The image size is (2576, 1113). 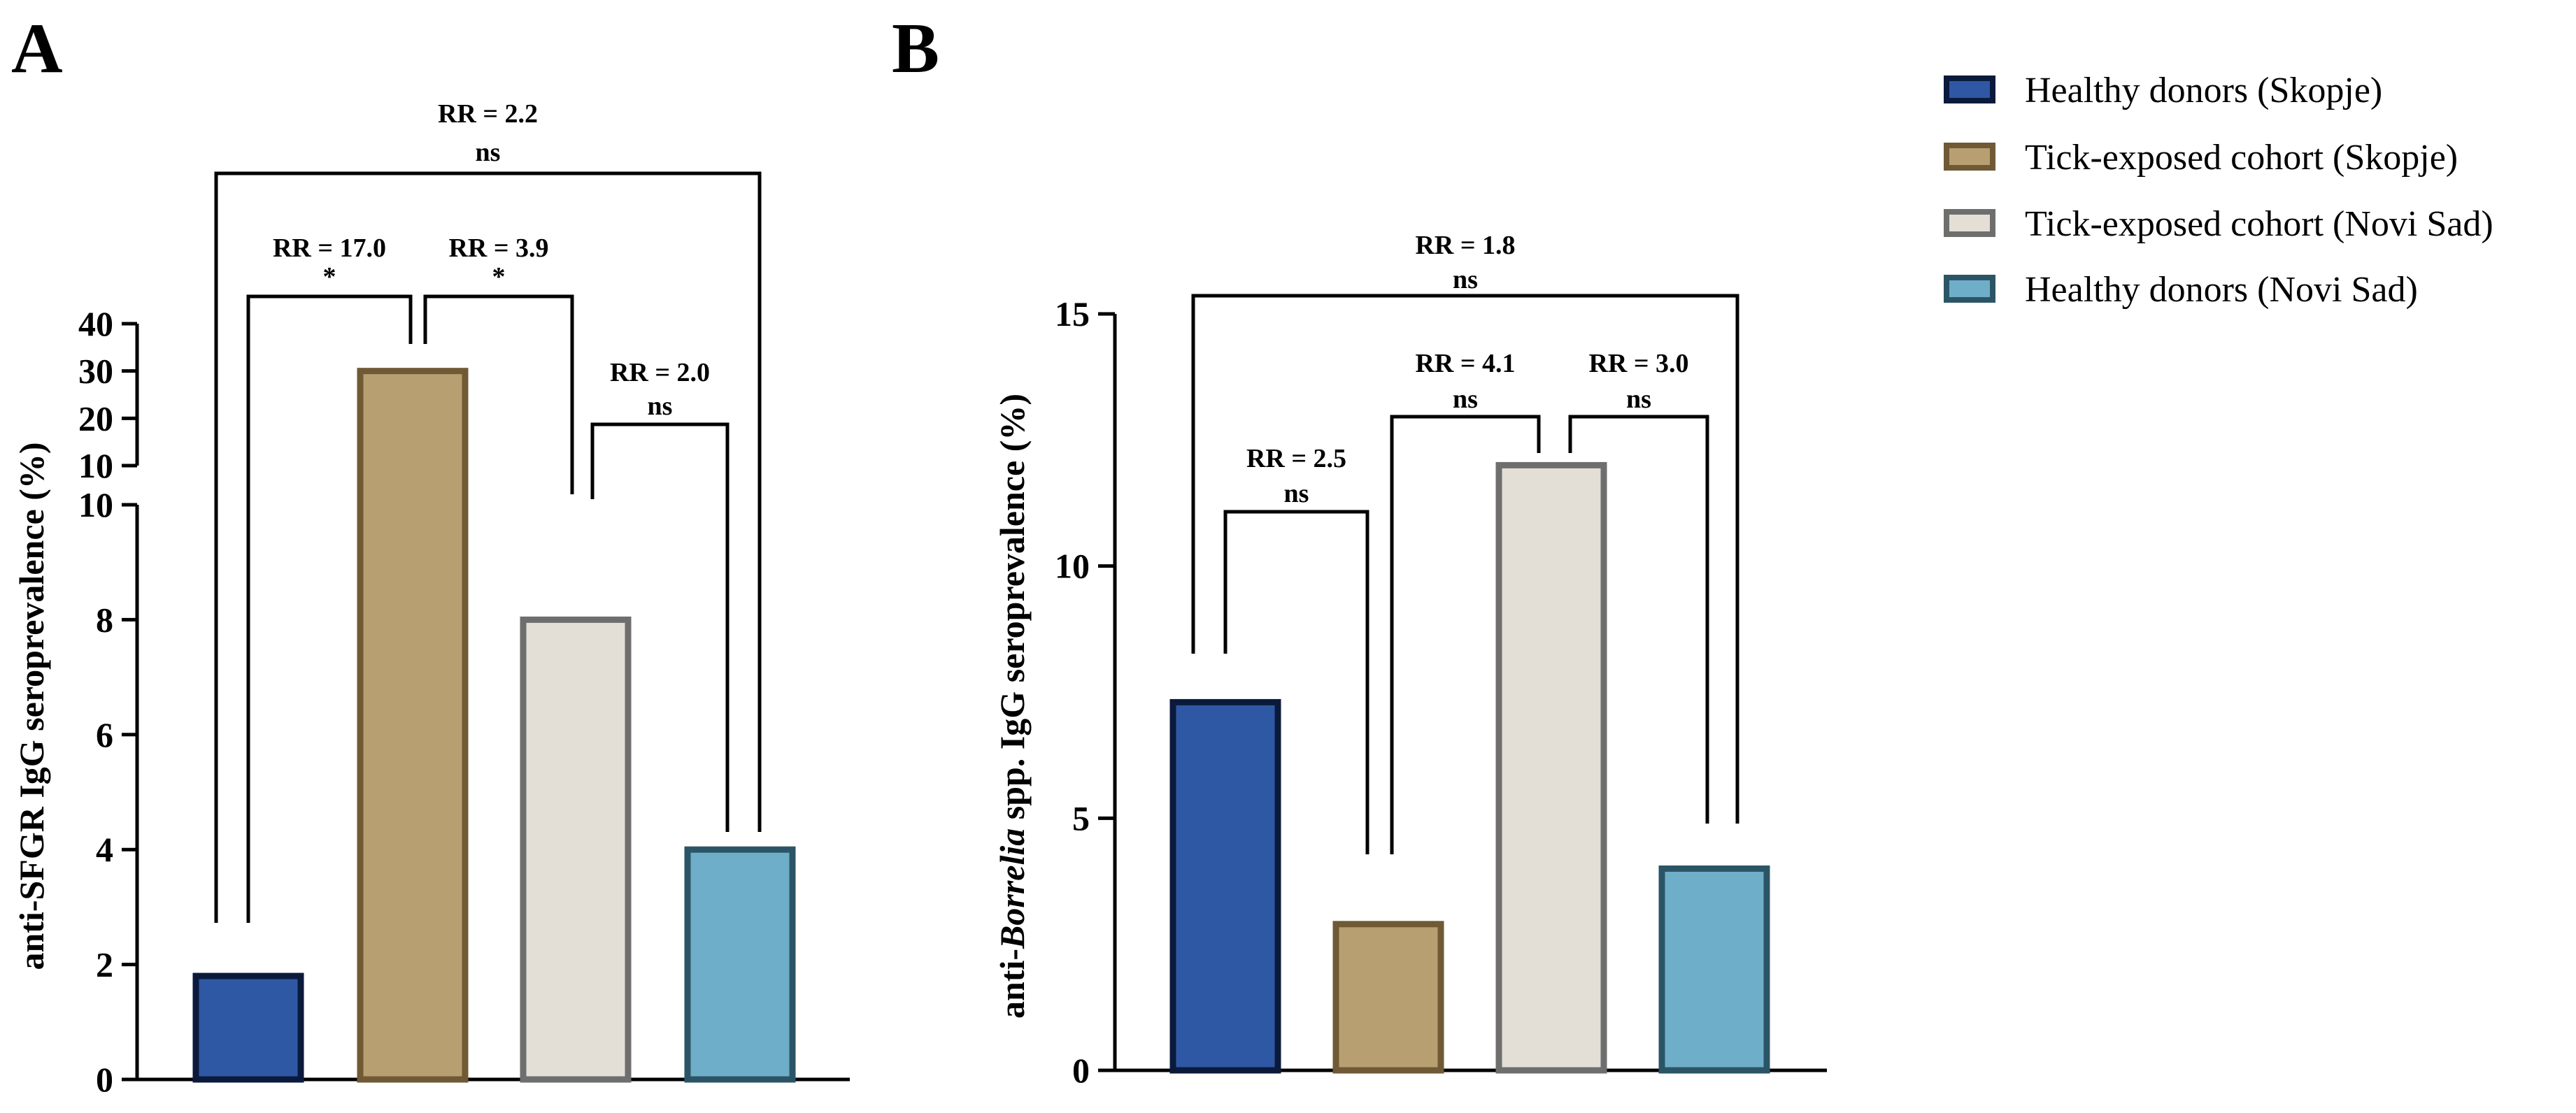 What do you see at coordinates (1296, 458) in the screenshot?
I see `rr-label: RR = 2.5` at bounding box center [1296, 458].